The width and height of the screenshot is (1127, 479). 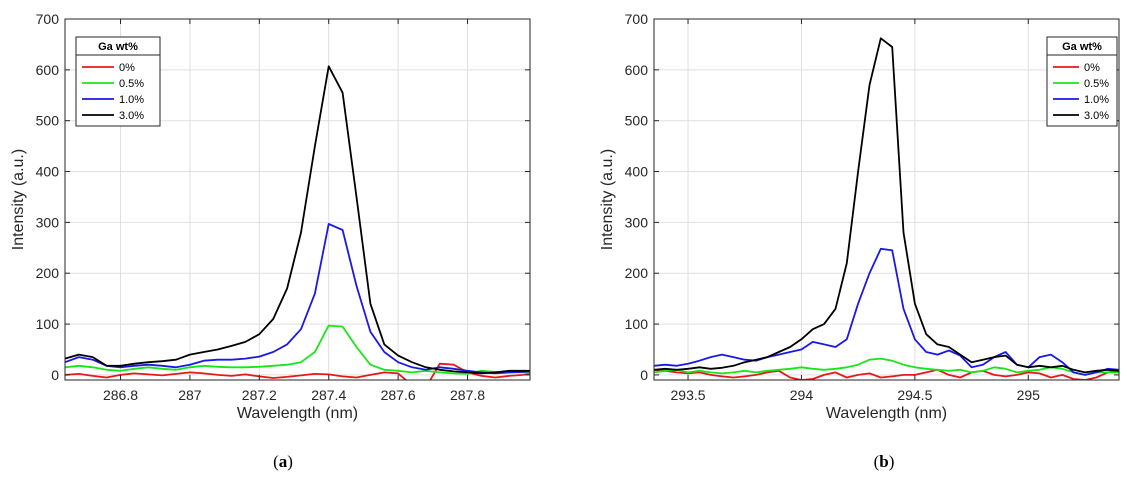 I want to click on panel-caption: (a), so click(x=283, y=461).